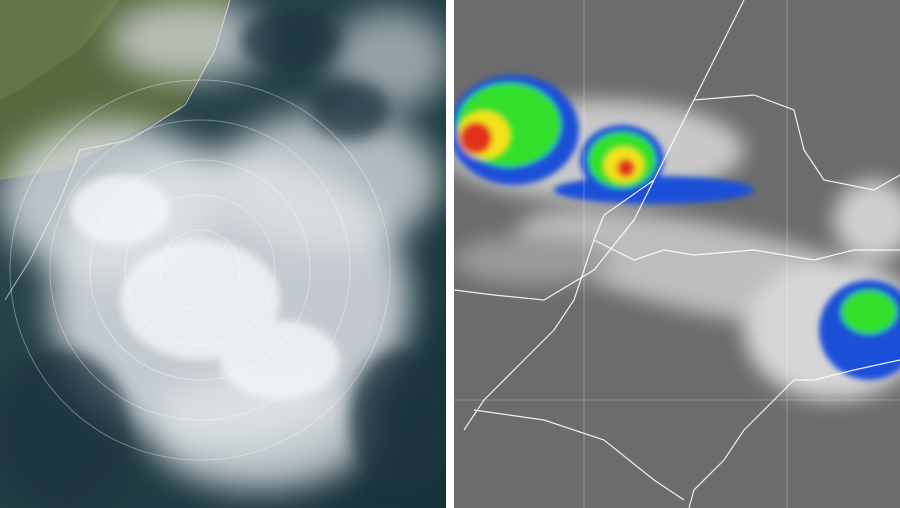 The width and height of the screenshot is (900, 508). I want to click on storm-cell-central, so click(654, 164).